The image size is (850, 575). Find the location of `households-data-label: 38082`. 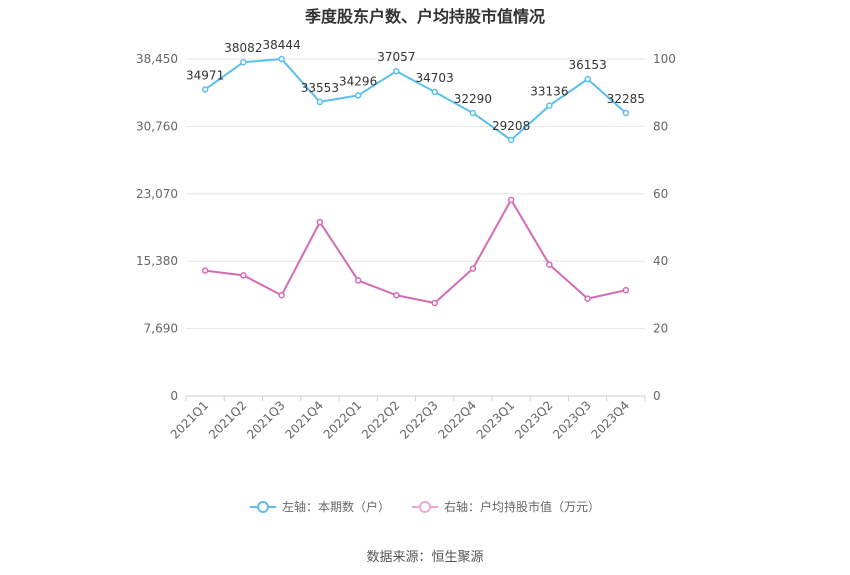

households-data-label: 38082 is located at coordinates (243, 48).